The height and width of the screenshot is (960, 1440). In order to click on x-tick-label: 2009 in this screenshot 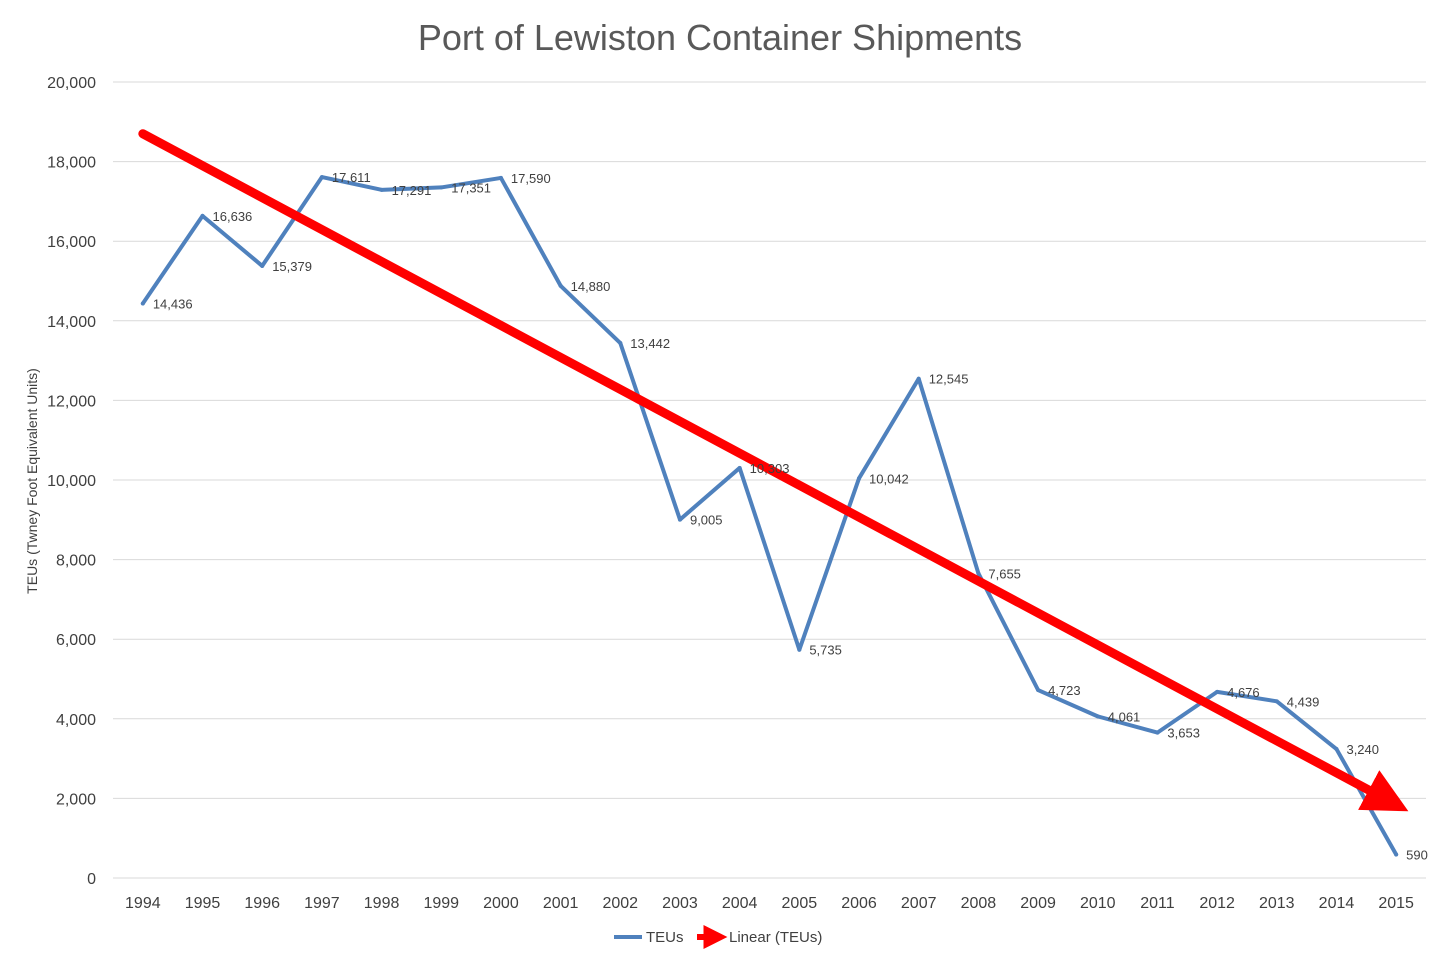, I will do `click(1038, 903)`.